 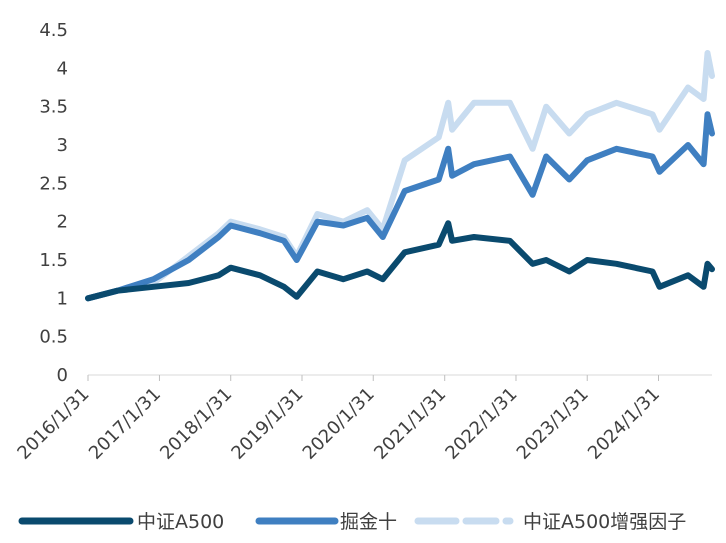 What do you see at coordinates (267, 424) in the screenshot?
I see `x-tick-label: 2019/1/31` at bounding box center [267, 424].